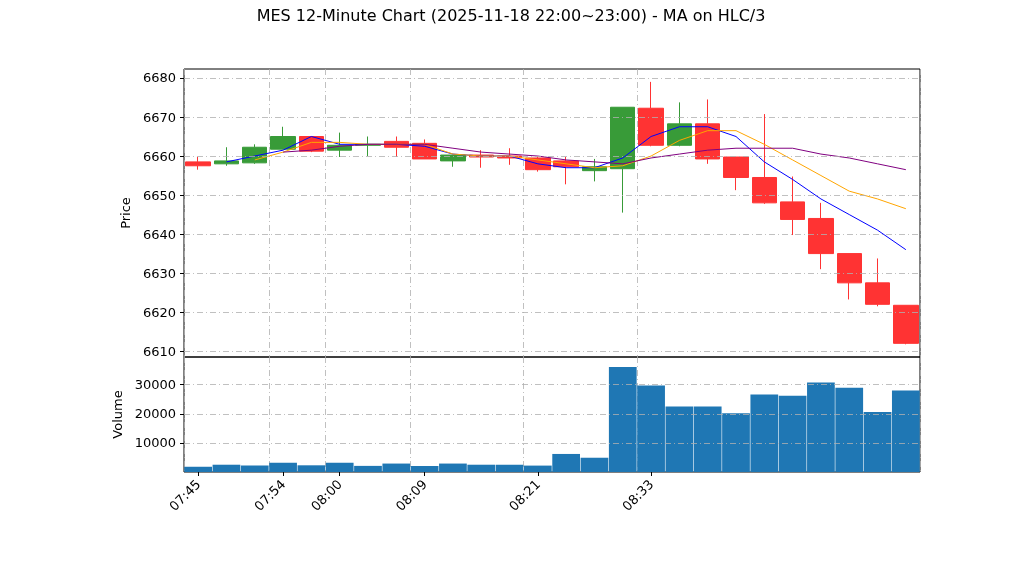  Describe the element at coordinates (511, 15) in the screenshot. I see `chart-title: MES 12-Minute Chart (2025-11-18 22:00~23:00) - MA on HLC/3` at that location.